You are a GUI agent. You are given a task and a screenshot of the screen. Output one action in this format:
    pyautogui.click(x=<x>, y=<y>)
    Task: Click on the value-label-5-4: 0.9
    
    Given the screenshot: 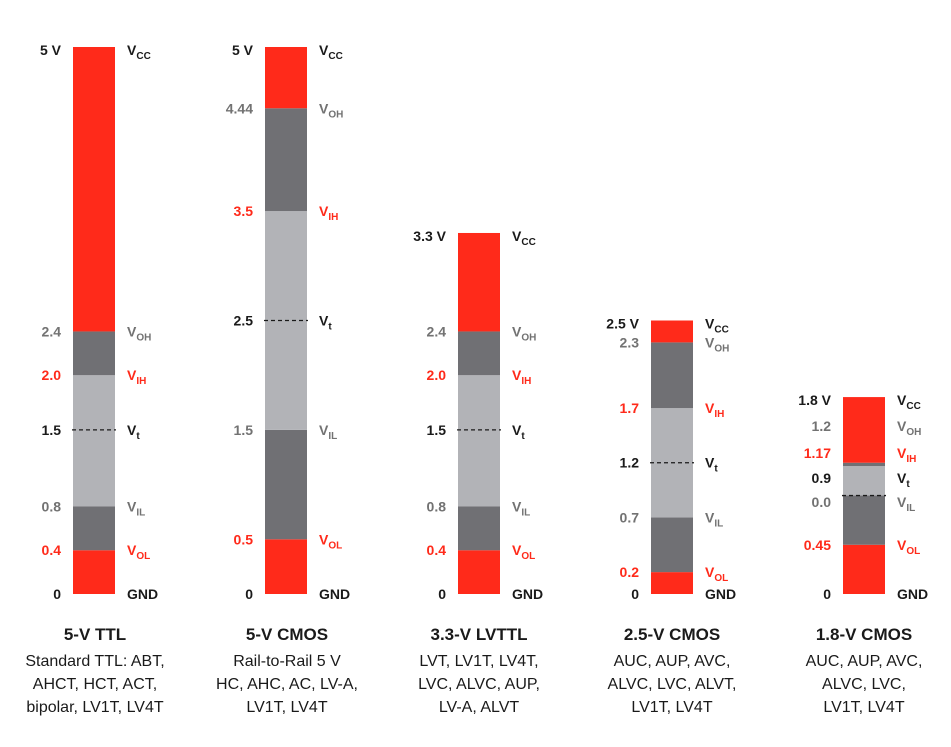 What is the action you would take?
    pyautogui.click(x=822, y=478)
    